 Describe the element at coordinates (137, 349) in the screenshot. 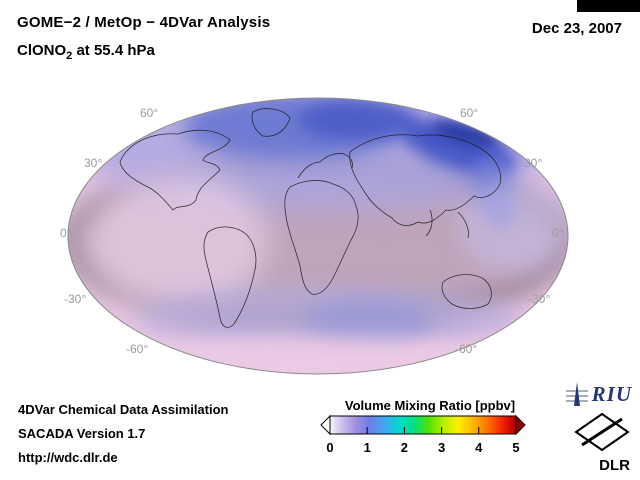

I see `lat-label-left-m60: -60°` at that location.